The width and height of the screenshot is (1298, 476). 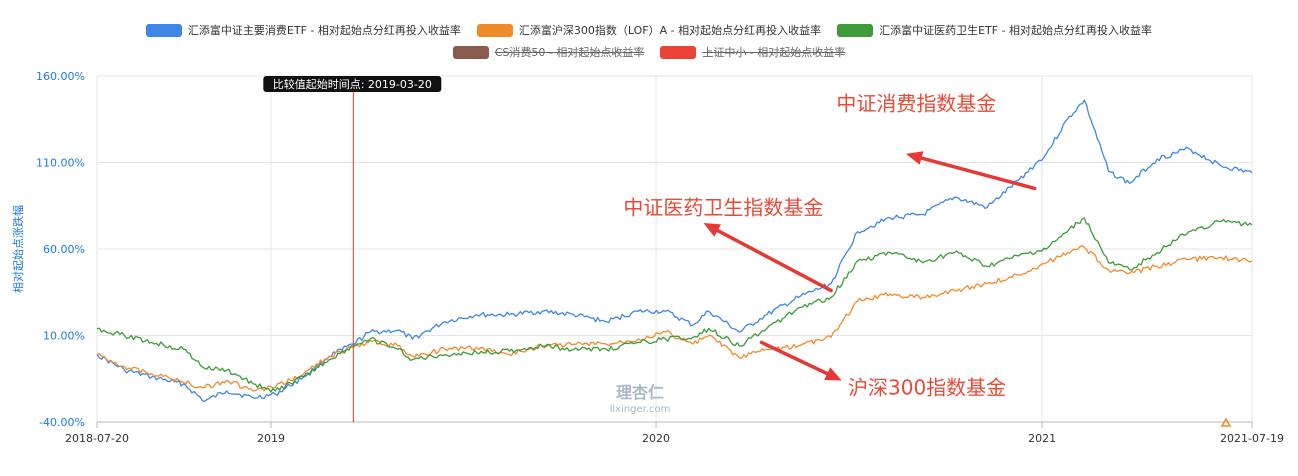 I want to click on x-tick-label: 2020, so click(x=656, y=438).